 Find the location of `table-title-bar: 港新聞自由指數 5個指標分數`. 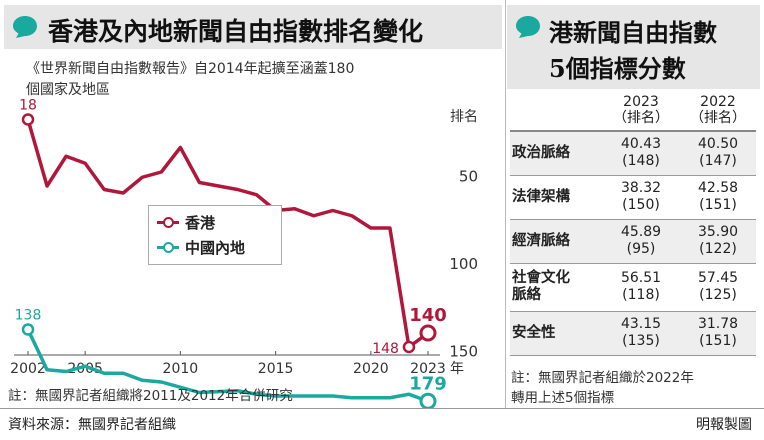

table-title-bar: 港新聞自由指數 5個指標分數 is located at coordinates (633, 47).